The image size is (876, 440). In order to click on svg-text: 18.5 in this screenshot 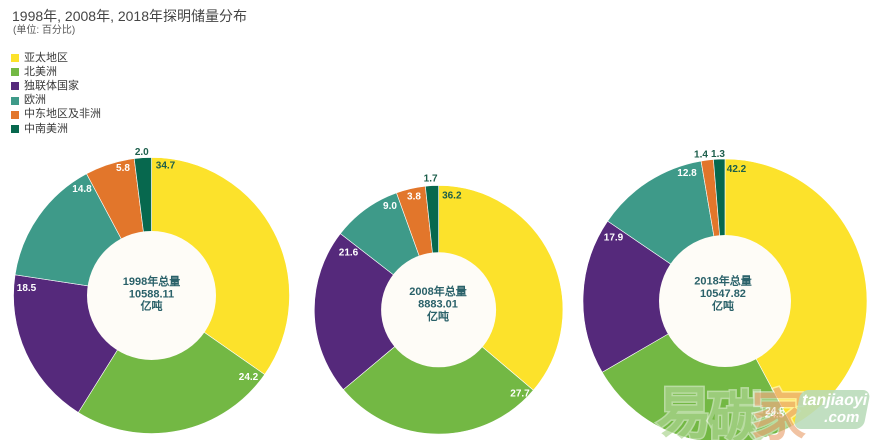, I will do `click(27, 288)`.